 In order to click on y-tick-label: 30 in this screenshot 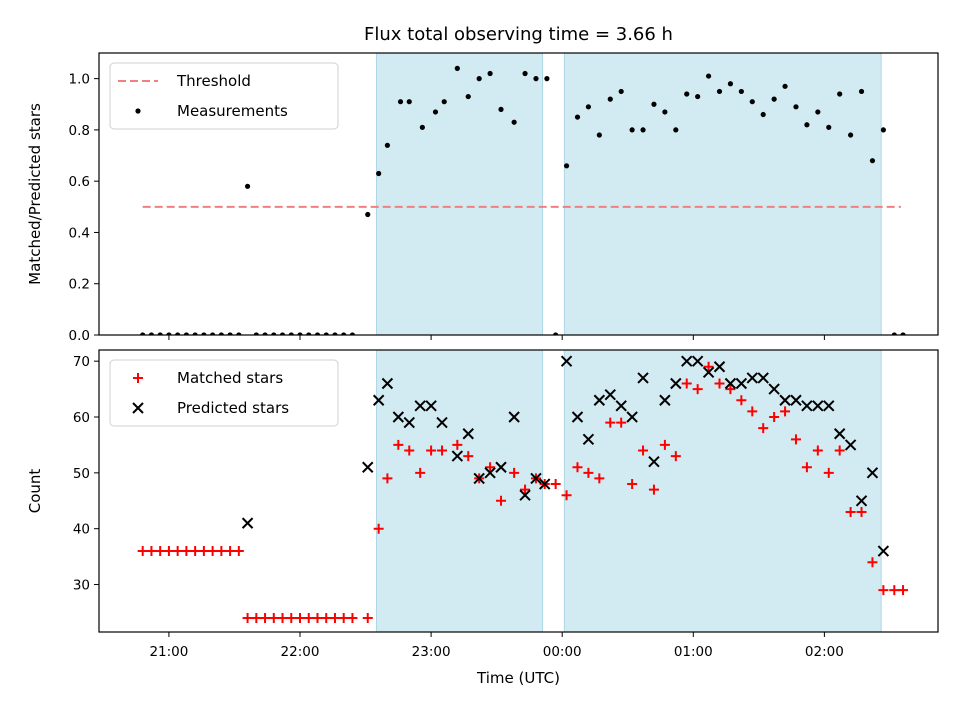, I will do `click(81, 586)`.